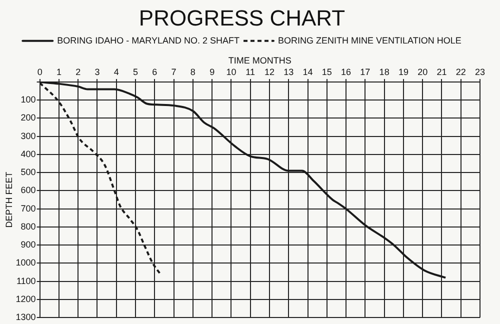  Describe the element at coordinates (59, 72) in the screenshot. I see `x-tick-label: 1` at that location.